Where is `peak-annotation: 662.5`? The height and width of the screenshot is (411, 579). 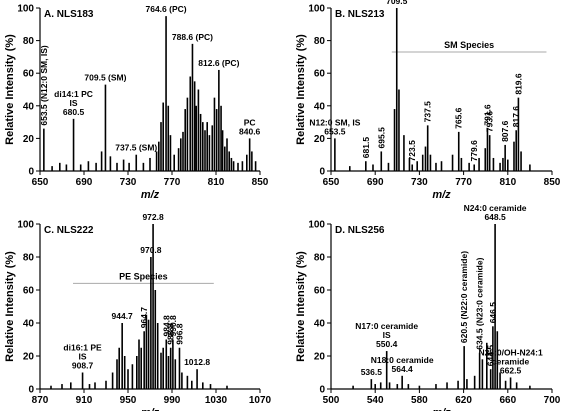 peak-annotation: 662.5 is located at coordinates (511, 370).